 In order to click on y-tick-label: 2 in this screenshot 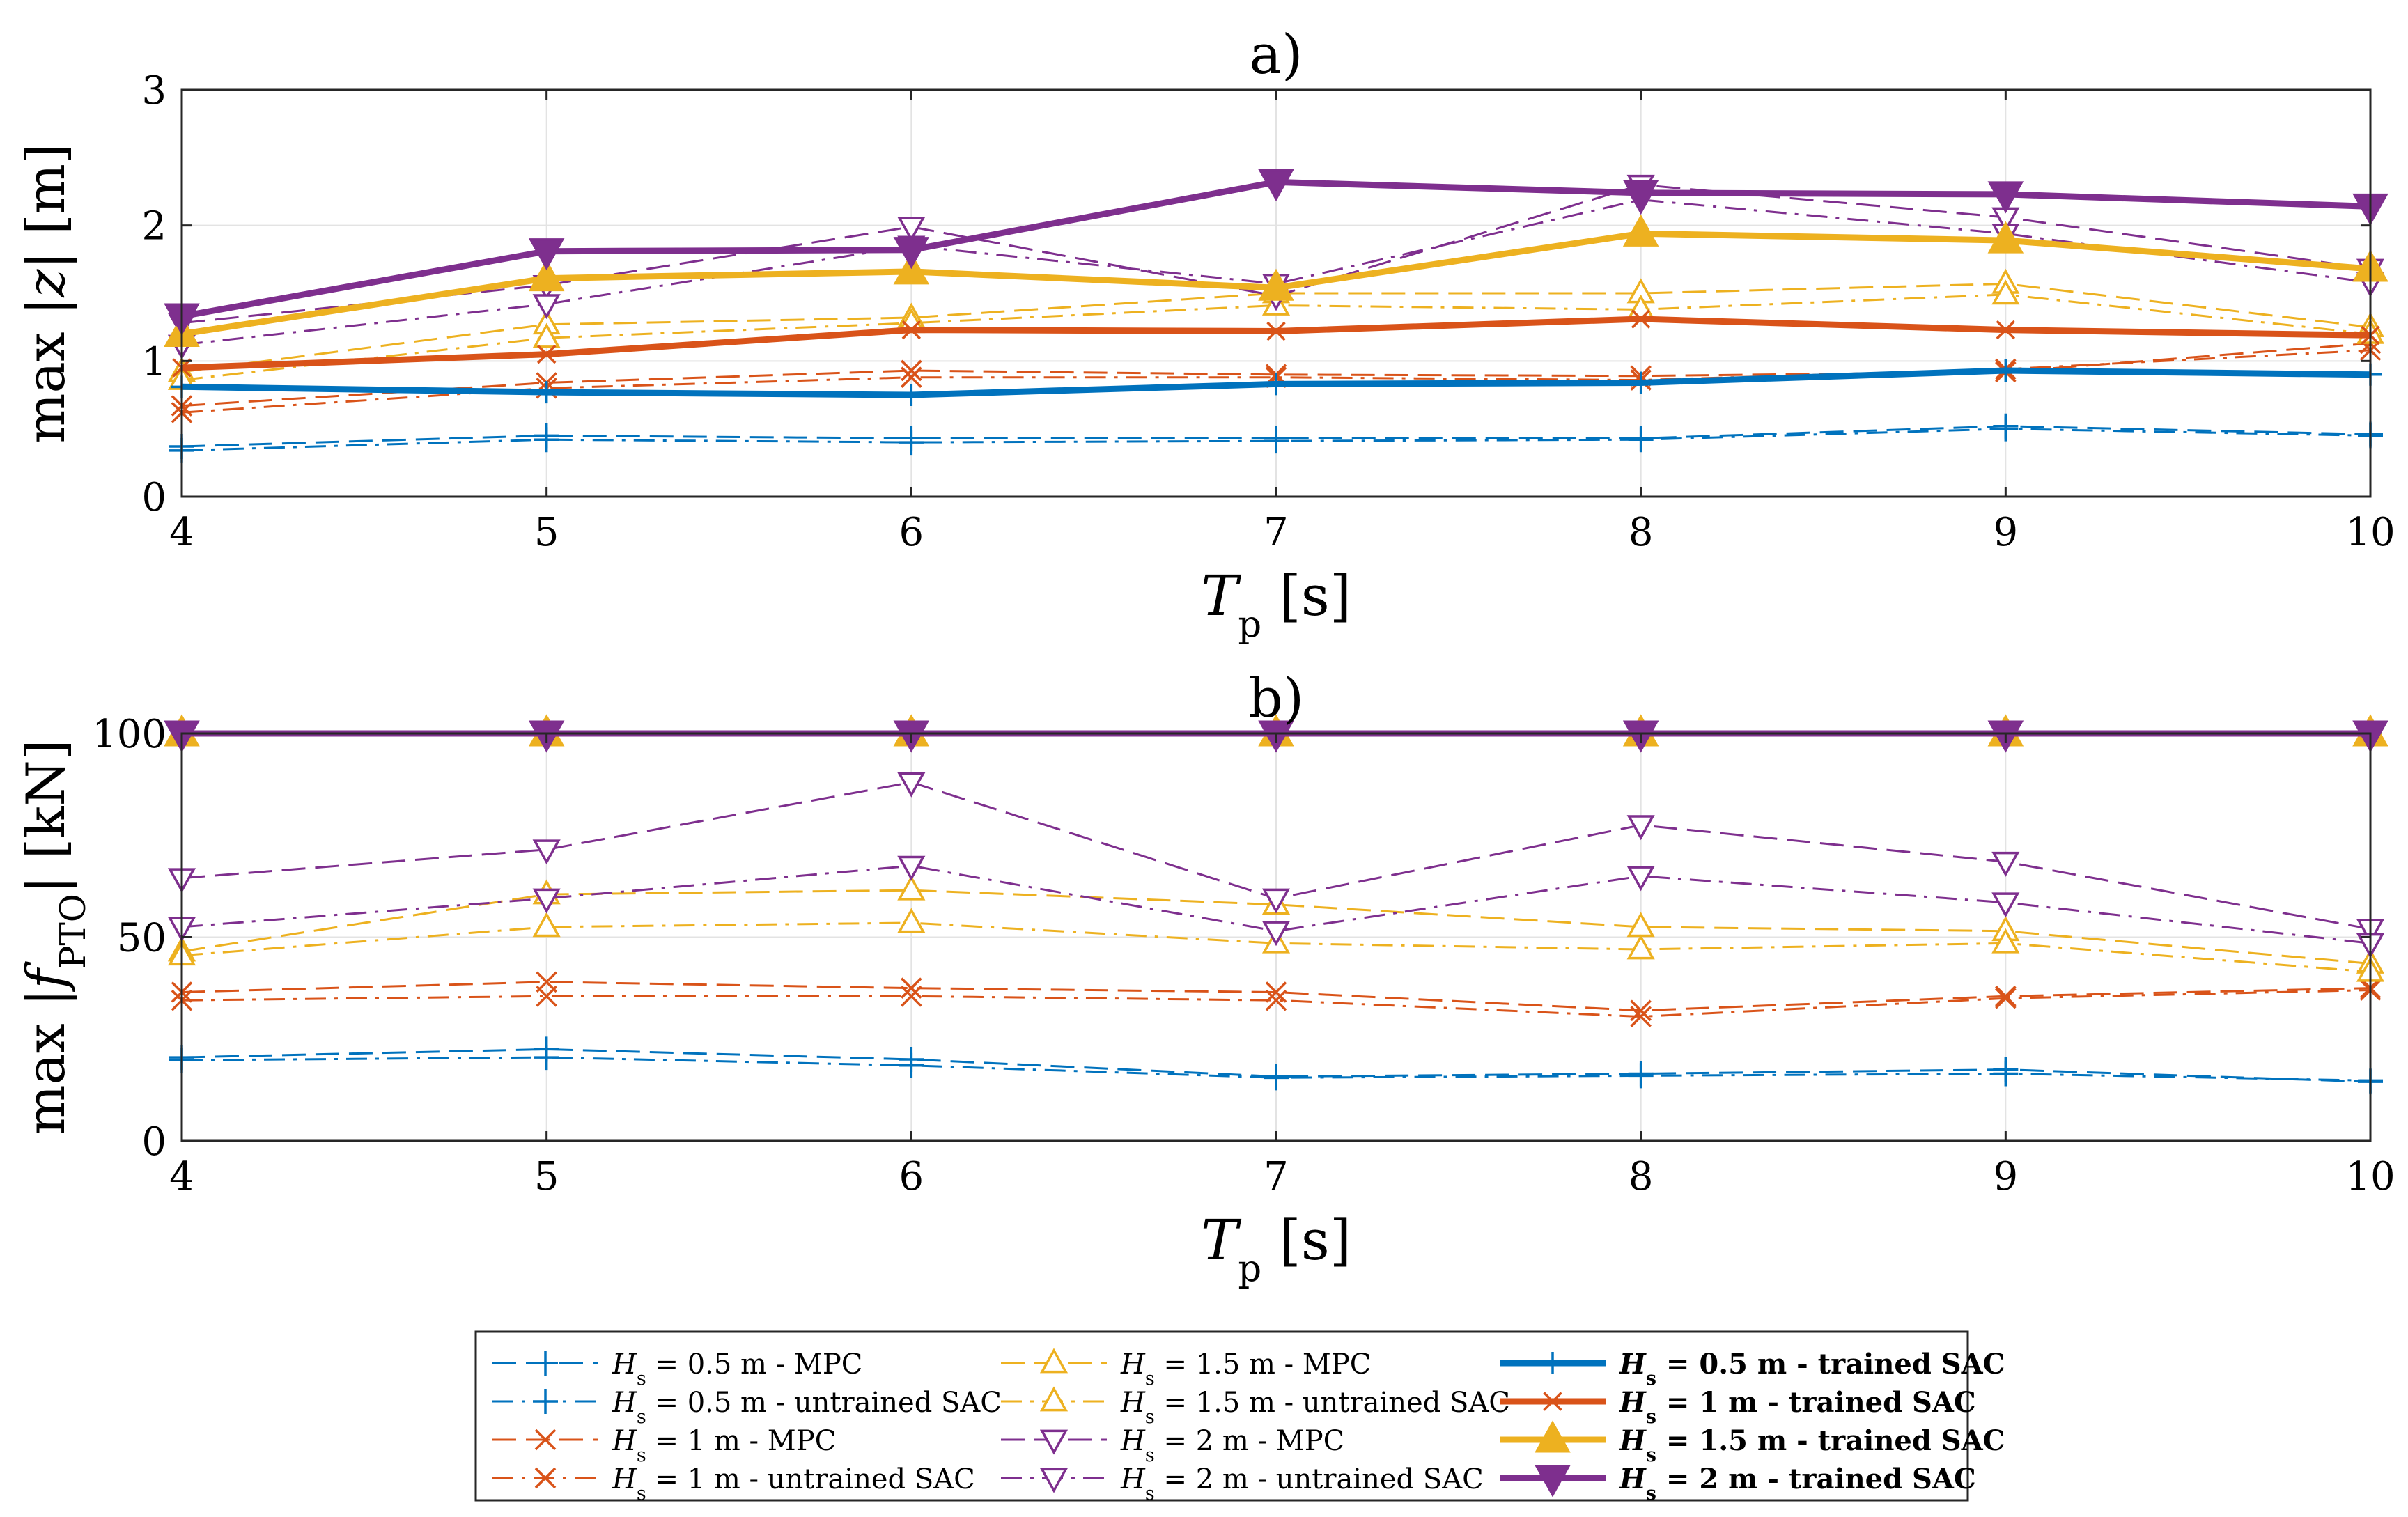, I will do `click(153, 227)`.